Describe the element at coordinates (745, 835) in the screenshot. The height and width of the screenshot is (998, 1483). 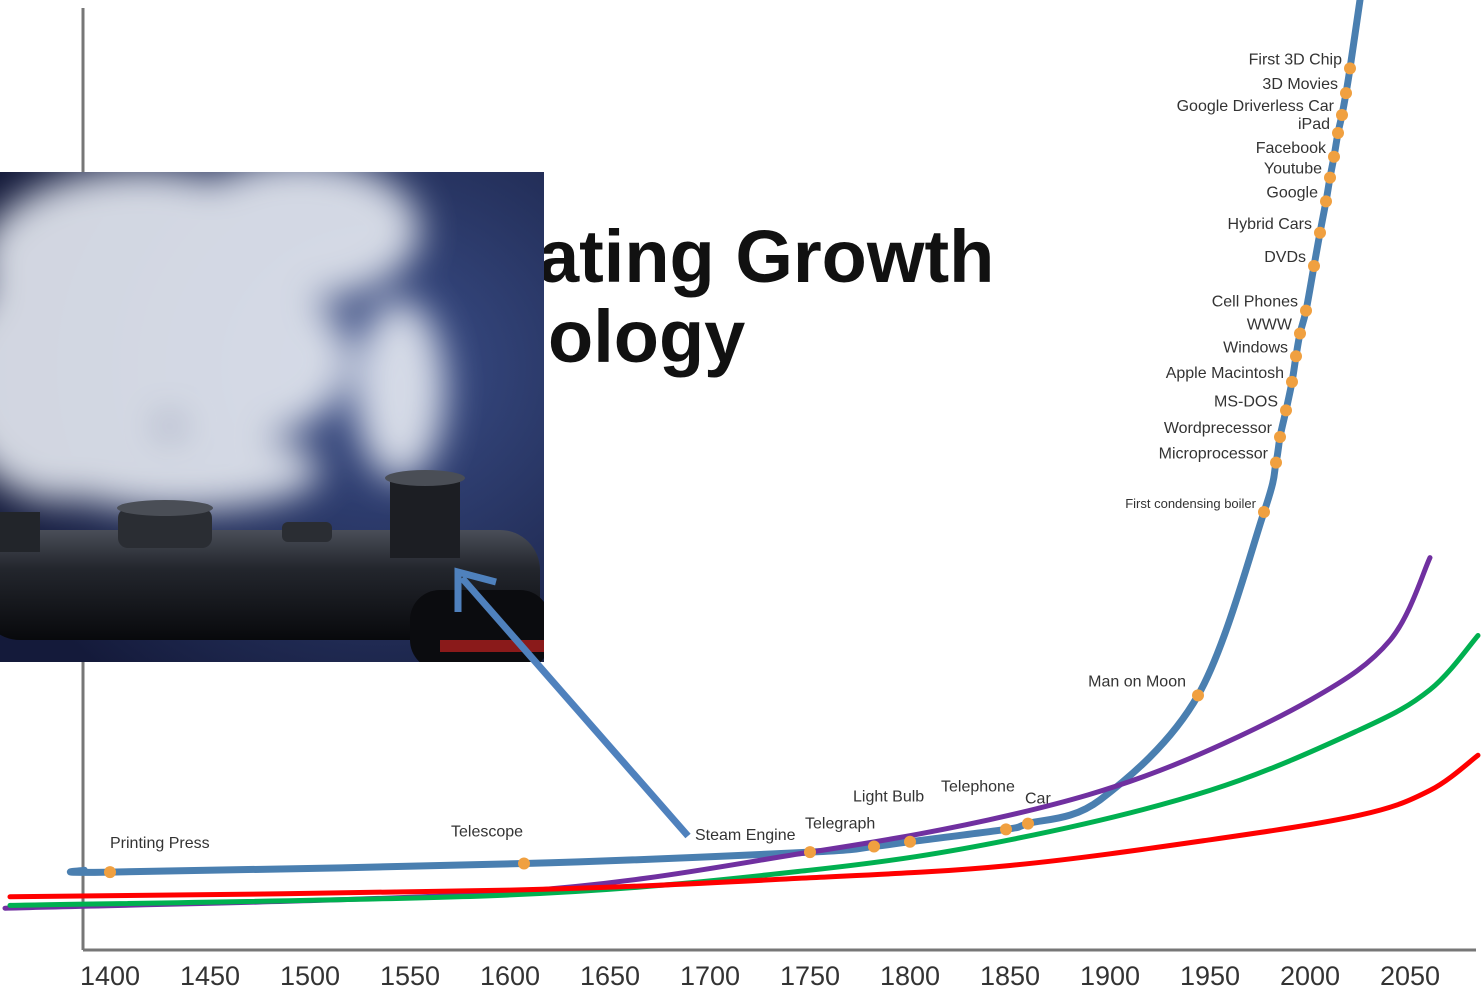
I see `milestone-label: Steam Engine` at that location.